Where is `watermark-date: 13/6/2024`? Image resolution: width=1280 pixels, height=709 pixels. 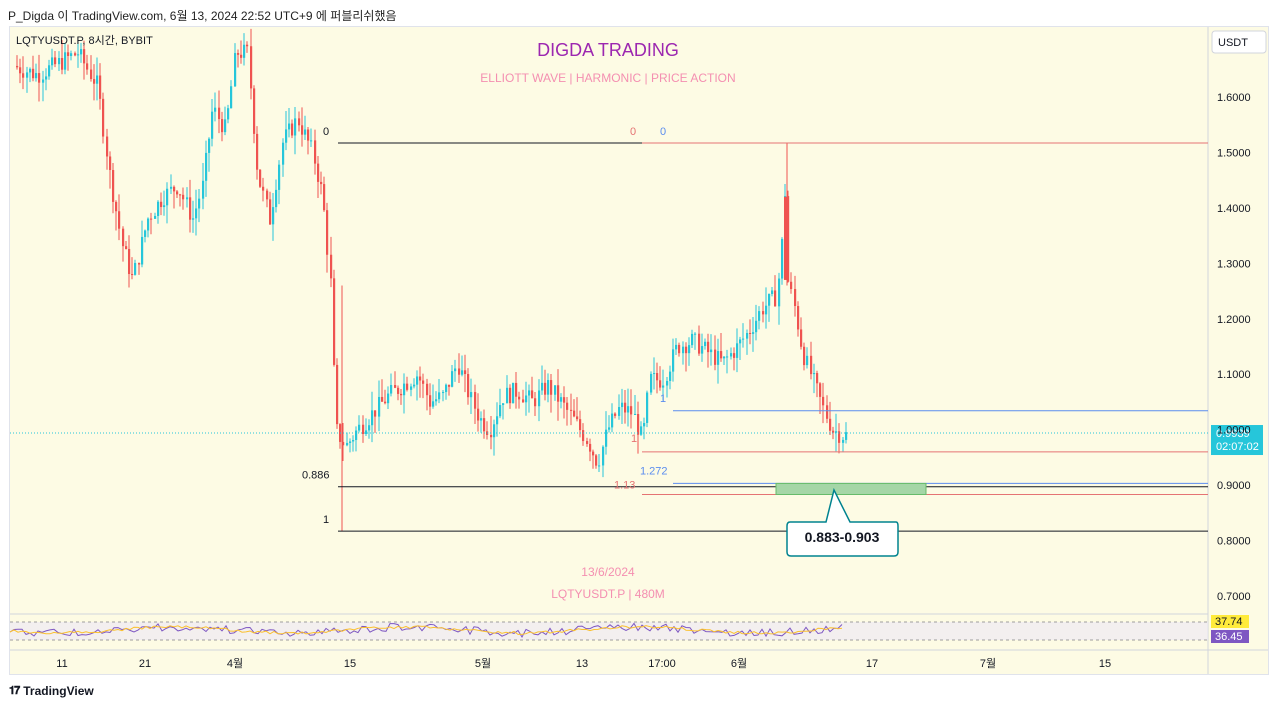
watermark-date: 13/6/2024 is located at coordinates (608, 572).